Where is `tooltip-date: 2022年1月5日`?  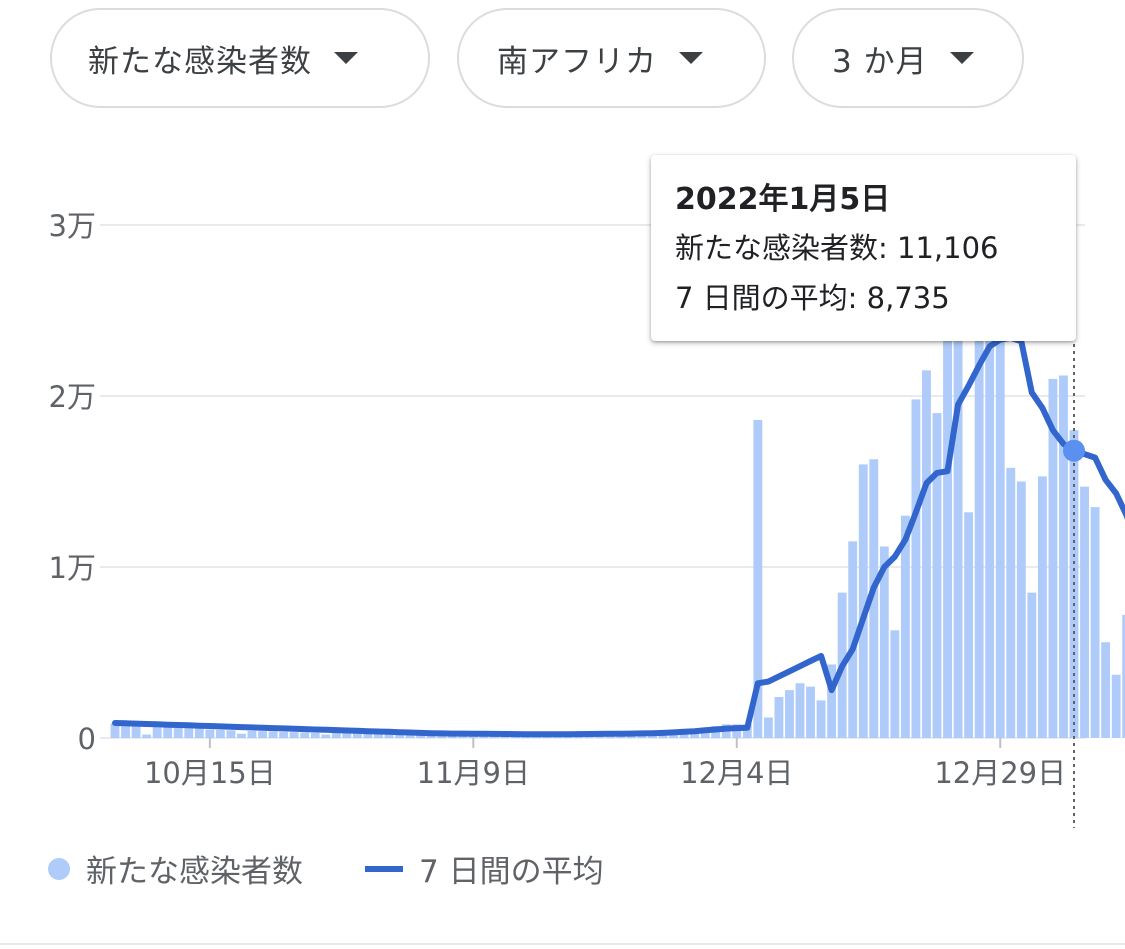 tooltip-date: 2022年1月5日 is located at coordinates (783, 199).